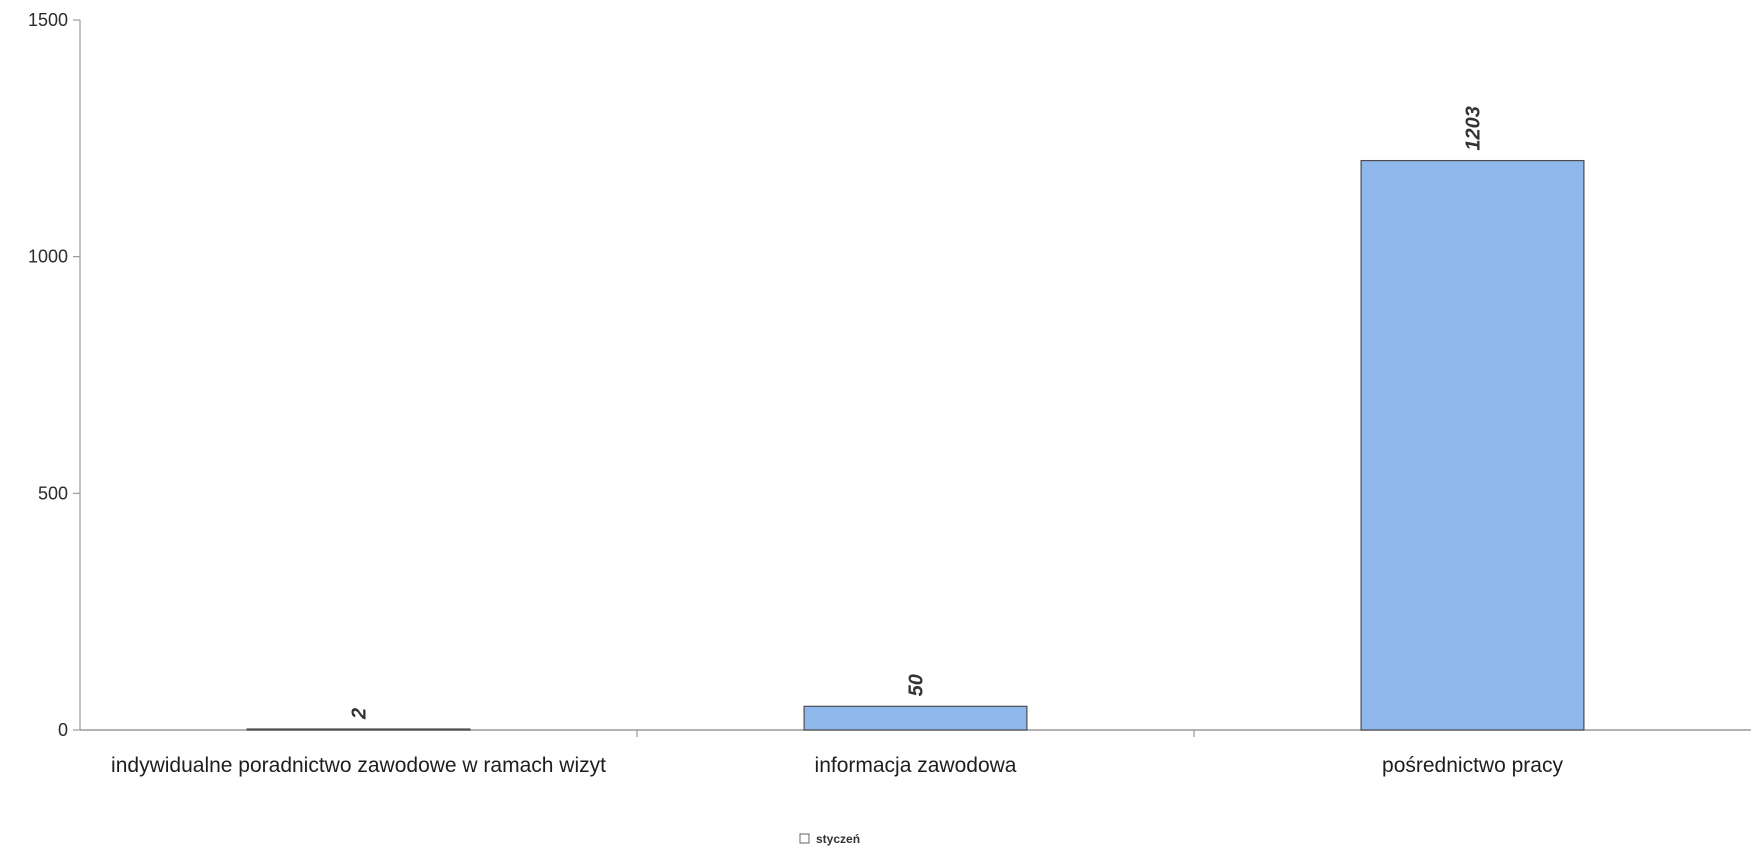 Image resolution: width=1751 pixels, height=859 pixels. Describe the element at coordinates (63, 730) in the screenshot. I see `y-tick-label: 0` at that location.